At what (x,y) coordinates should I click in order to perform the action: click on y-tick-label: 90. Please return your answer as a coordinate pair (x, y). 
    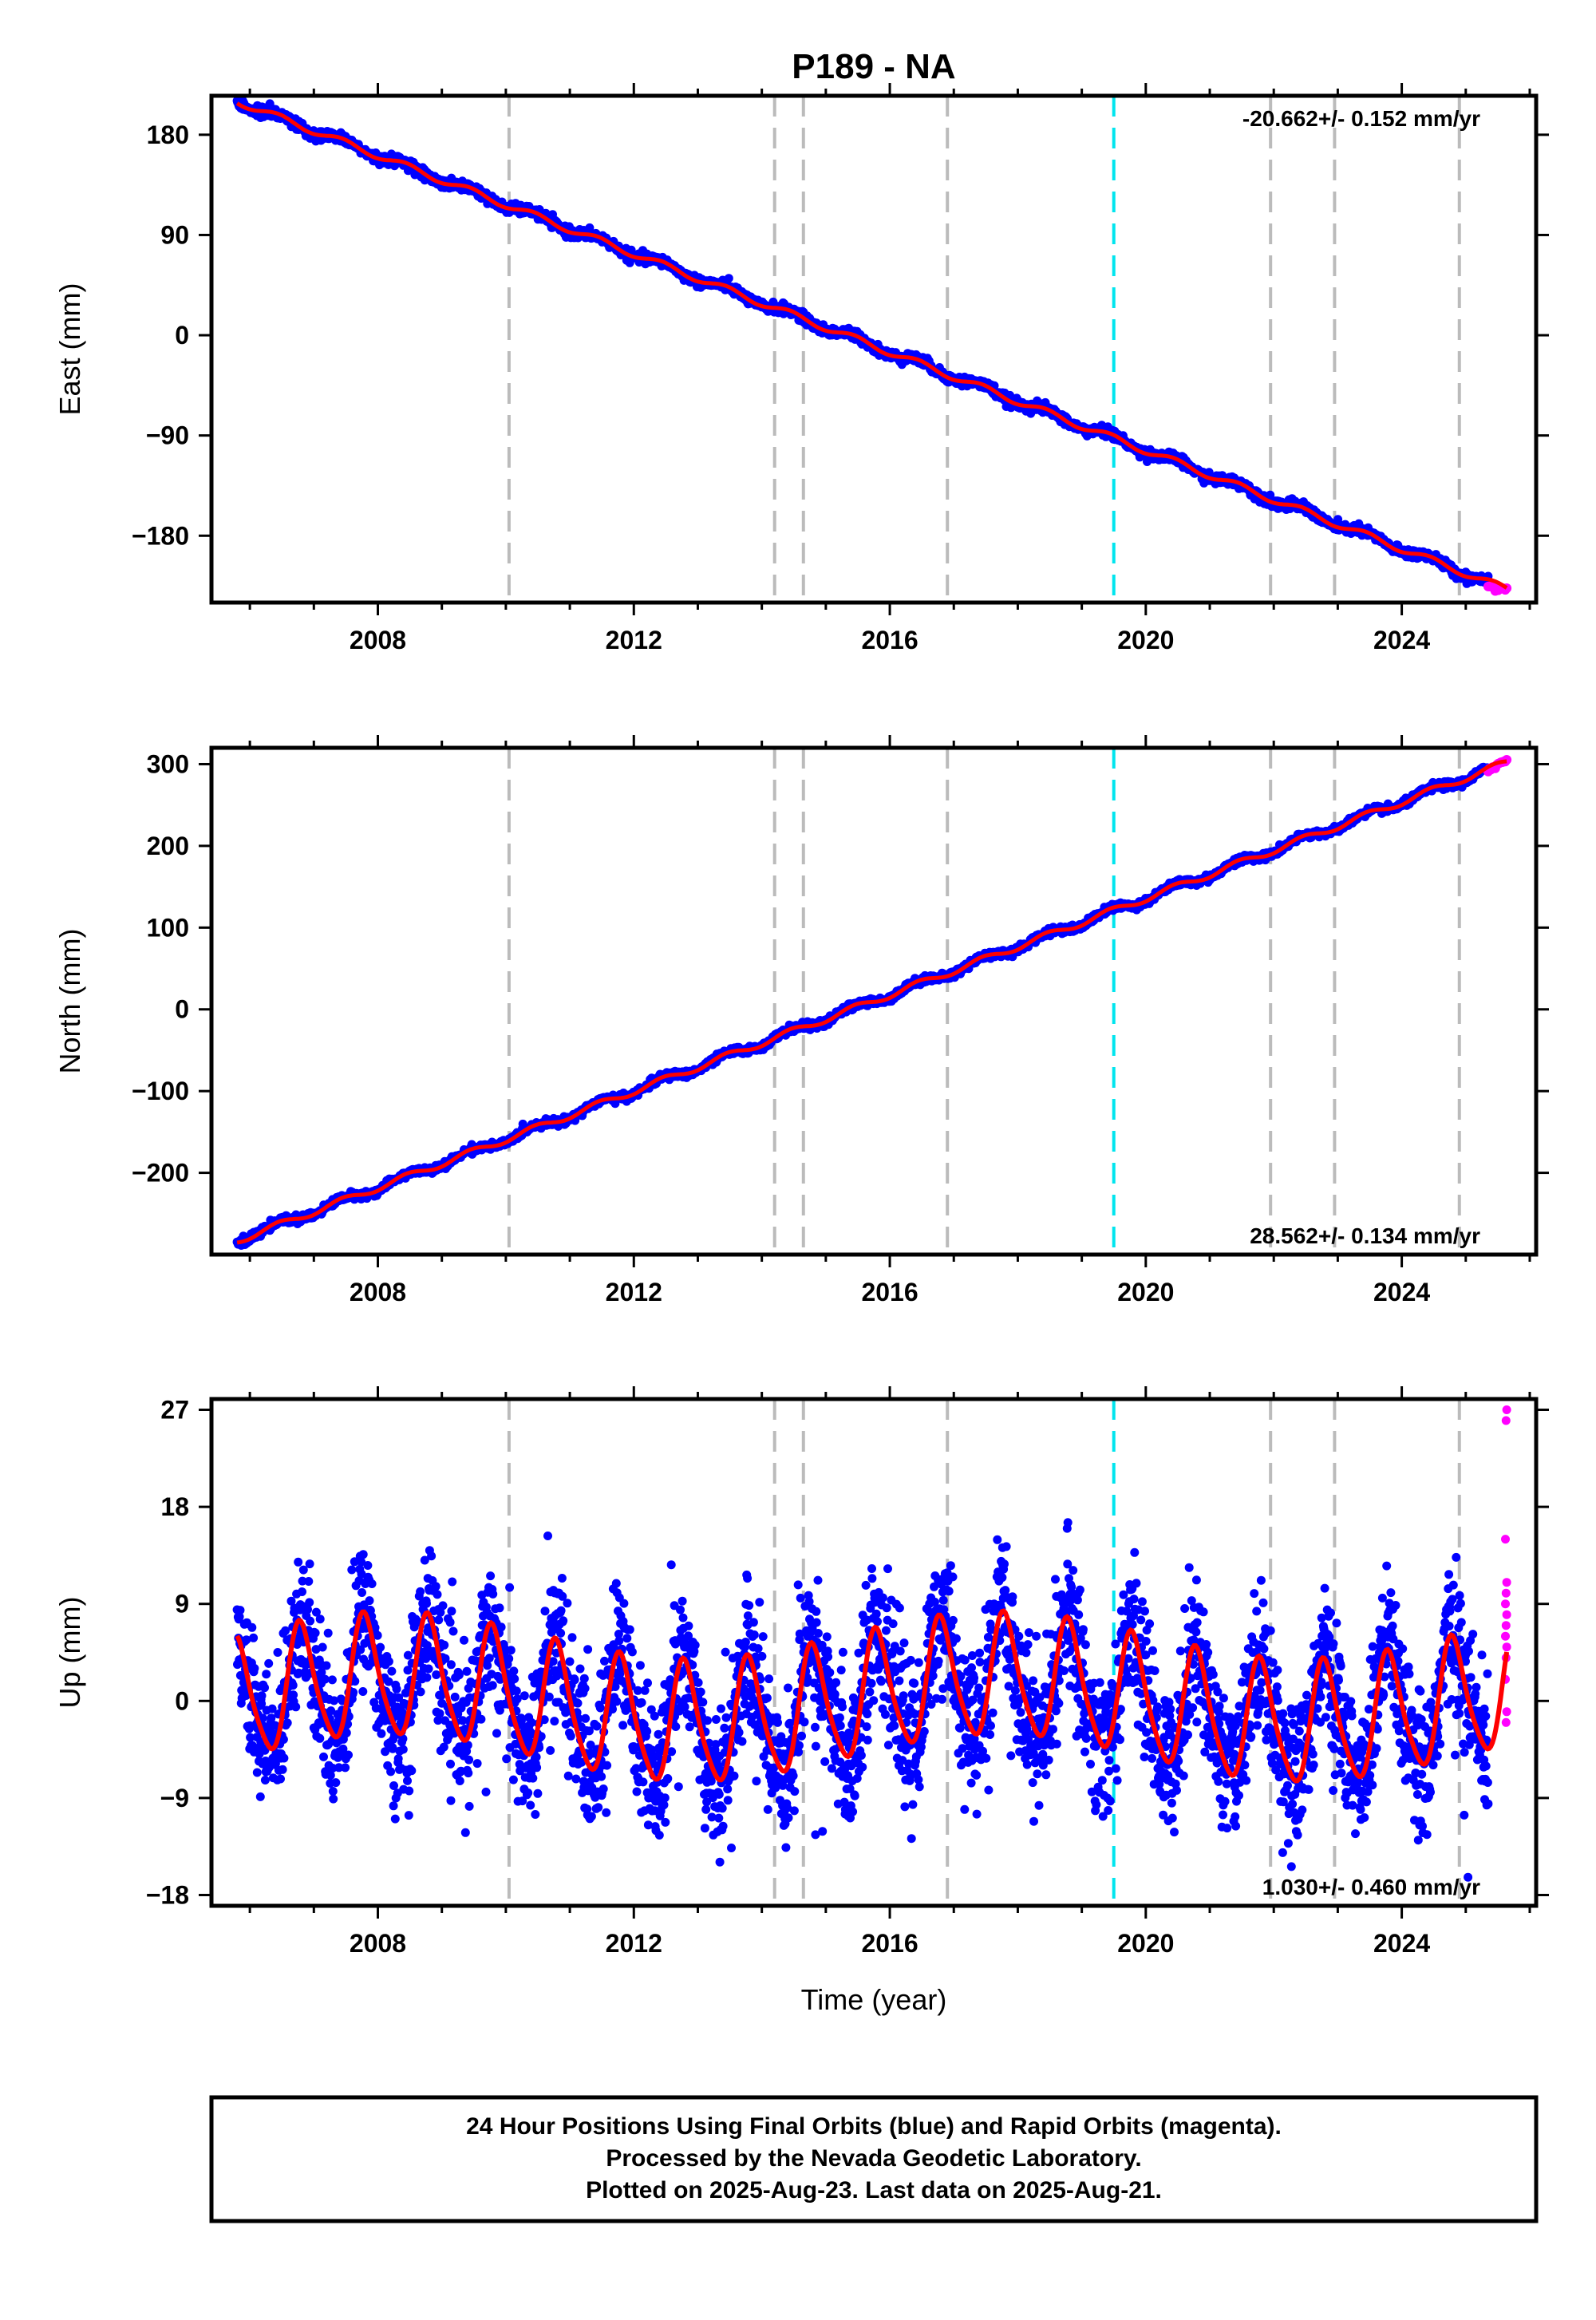
    Looking at the image, I should click on (174, 234).